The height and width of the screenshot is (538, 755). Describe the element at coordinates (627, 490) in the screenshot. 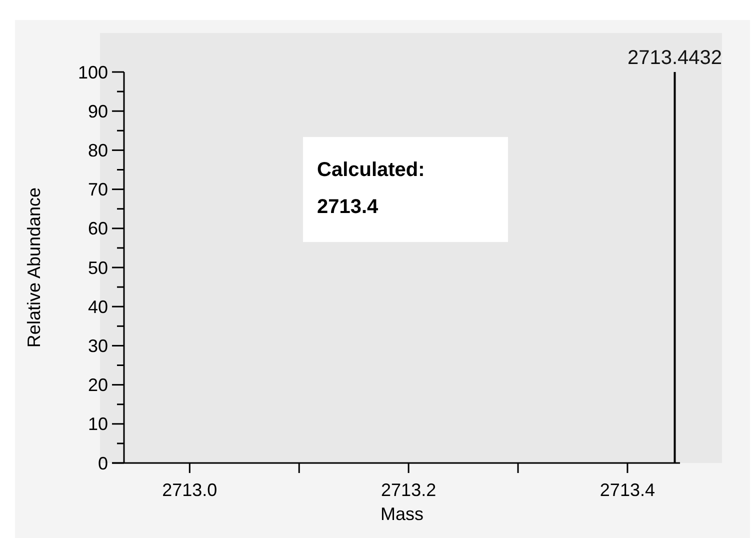

I see `x-tick-label: 2713.4` at that location.